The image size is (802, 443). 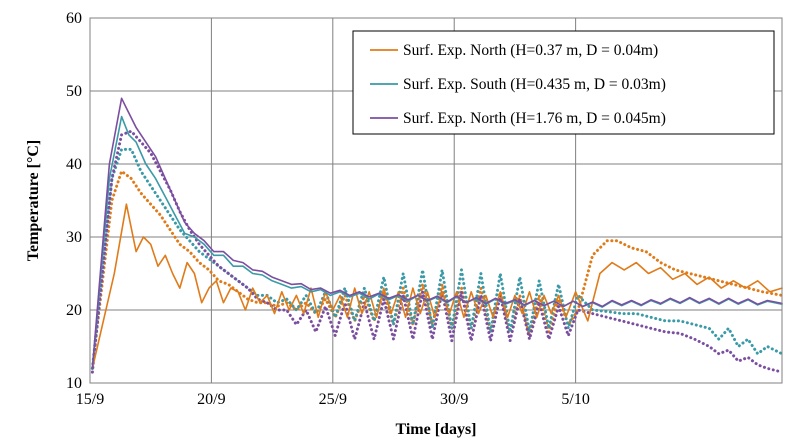 I want to click on y-tick-label: 30, so click(x=74, y=237).